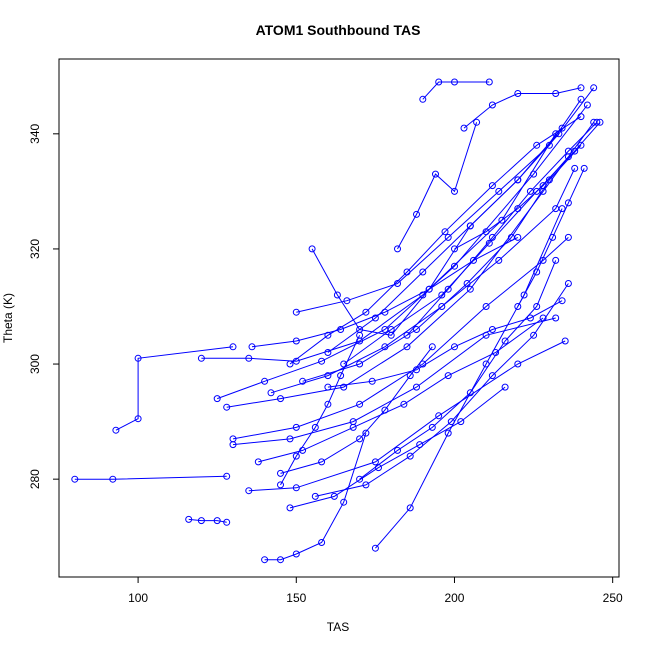  Describe the element at coordinates (35, 364) in the screenshot. I see `y-tick-label: 300` at that location.